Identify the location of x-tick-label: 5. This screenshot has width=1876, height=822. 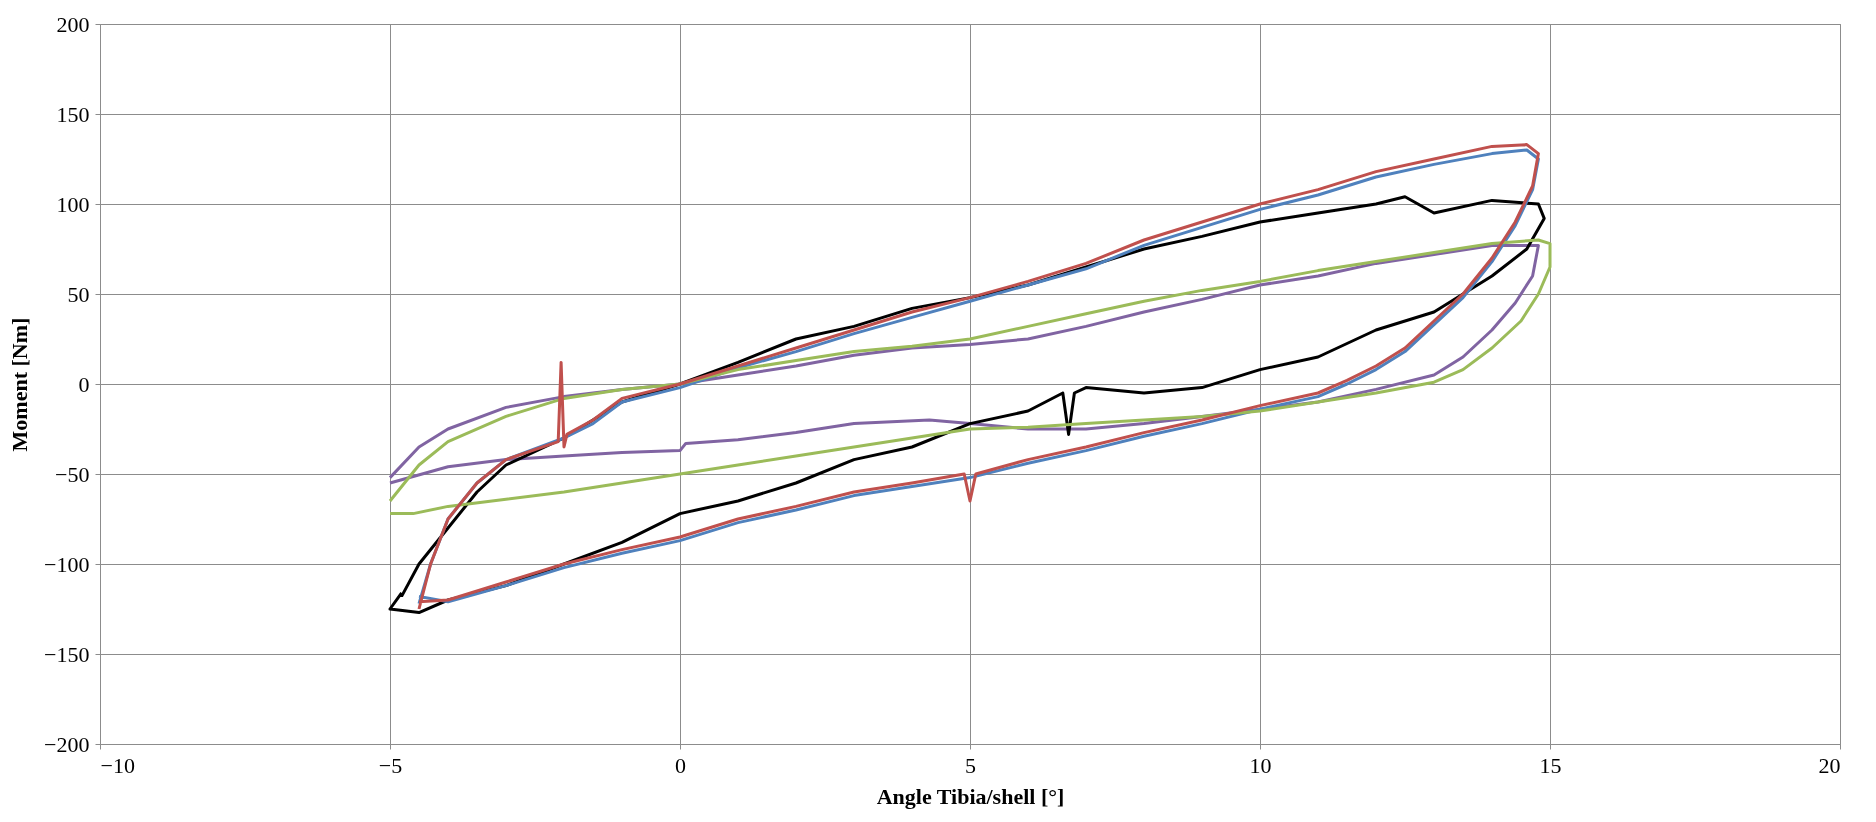
(970, 765).